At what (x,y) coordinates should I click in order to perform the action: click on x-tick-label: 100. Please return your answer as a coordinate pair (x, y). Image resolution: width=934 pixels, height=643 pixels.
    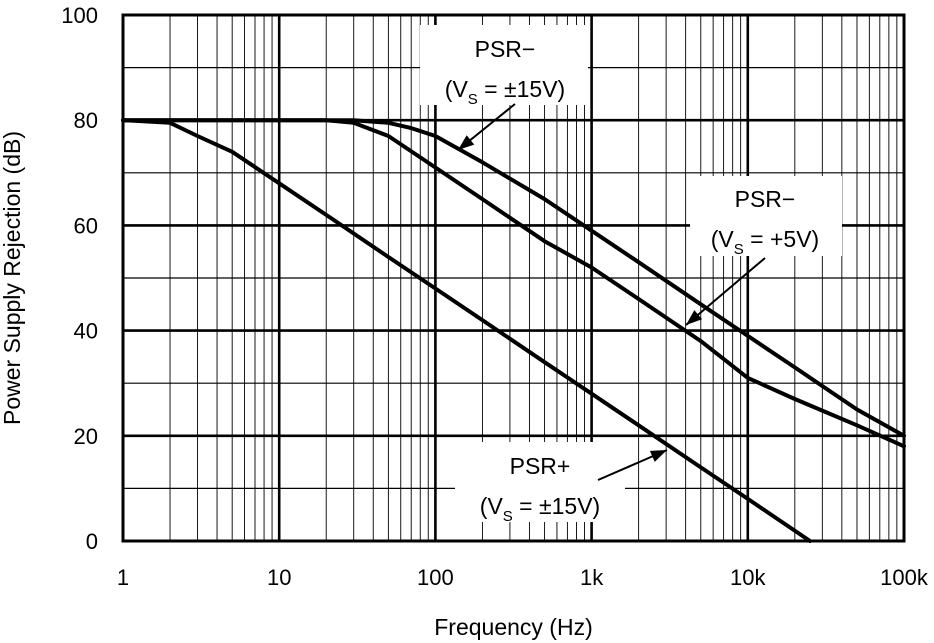
    Looking at the image, I should click on (435, 577).